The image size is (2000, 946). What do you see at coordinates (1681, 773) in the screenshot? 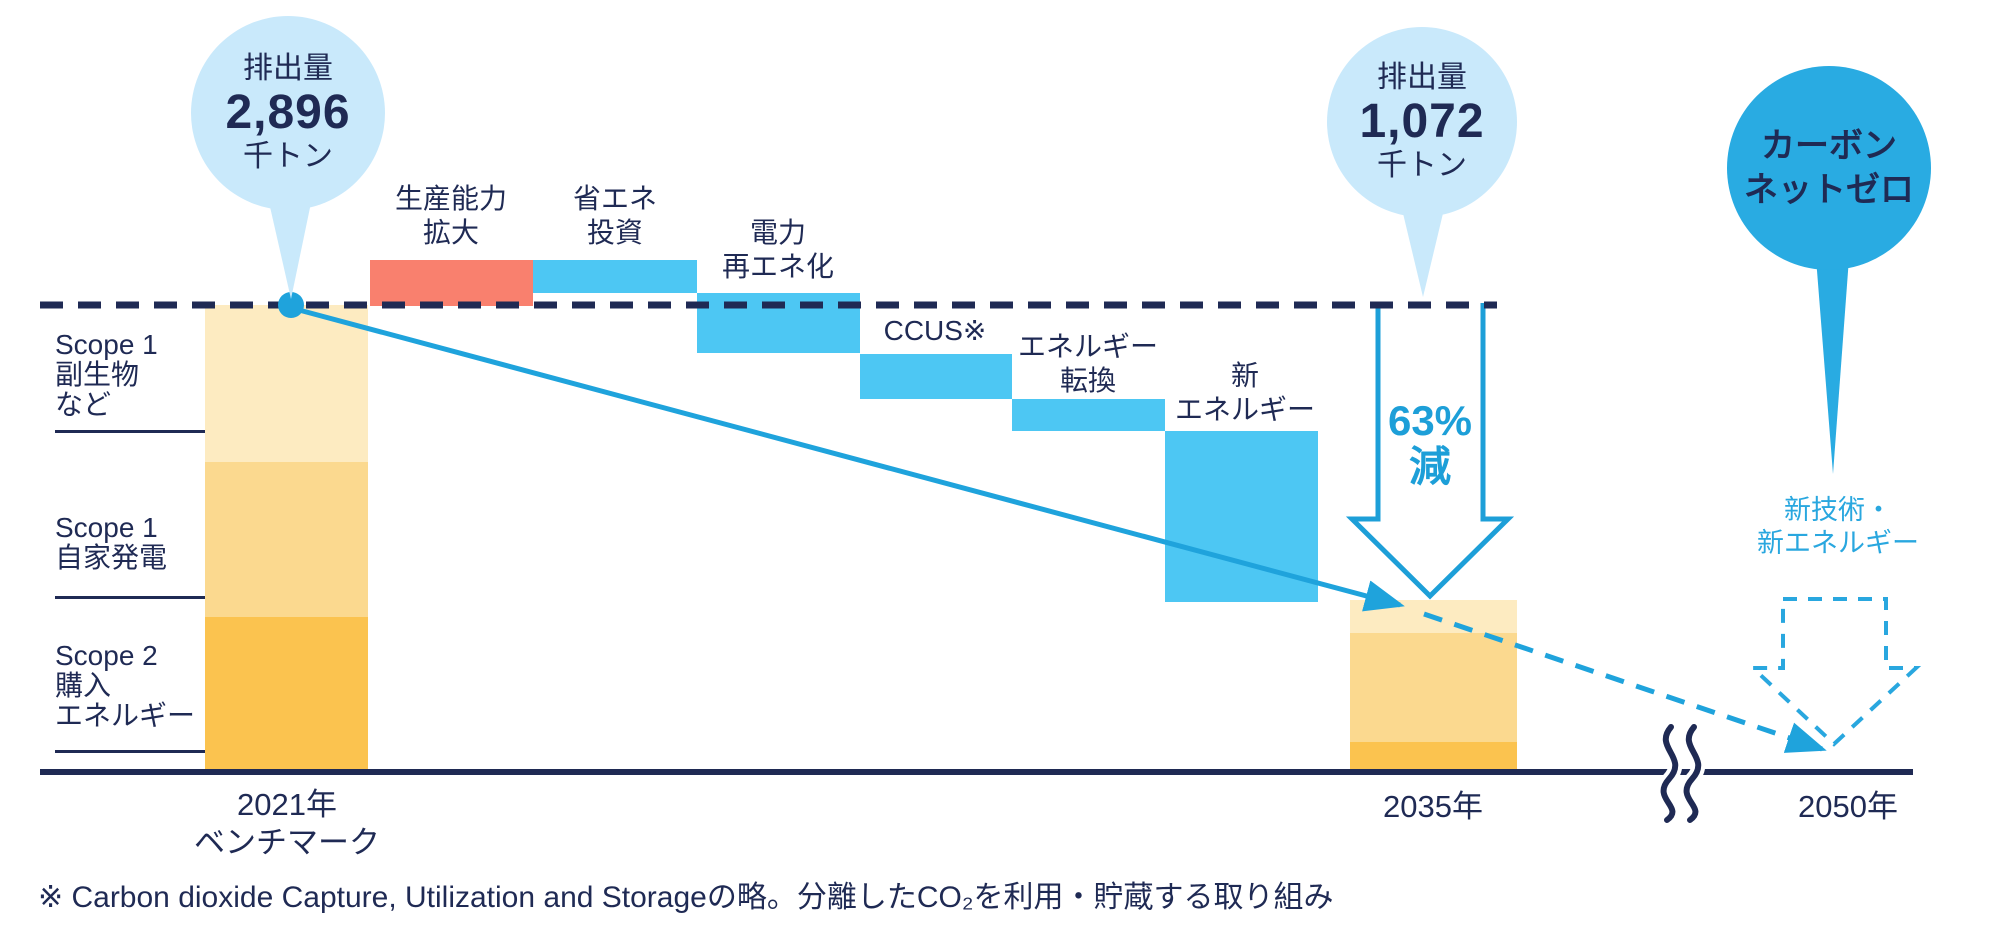
I see `axis-break-squiggle` at bounding box center [1681, 773].